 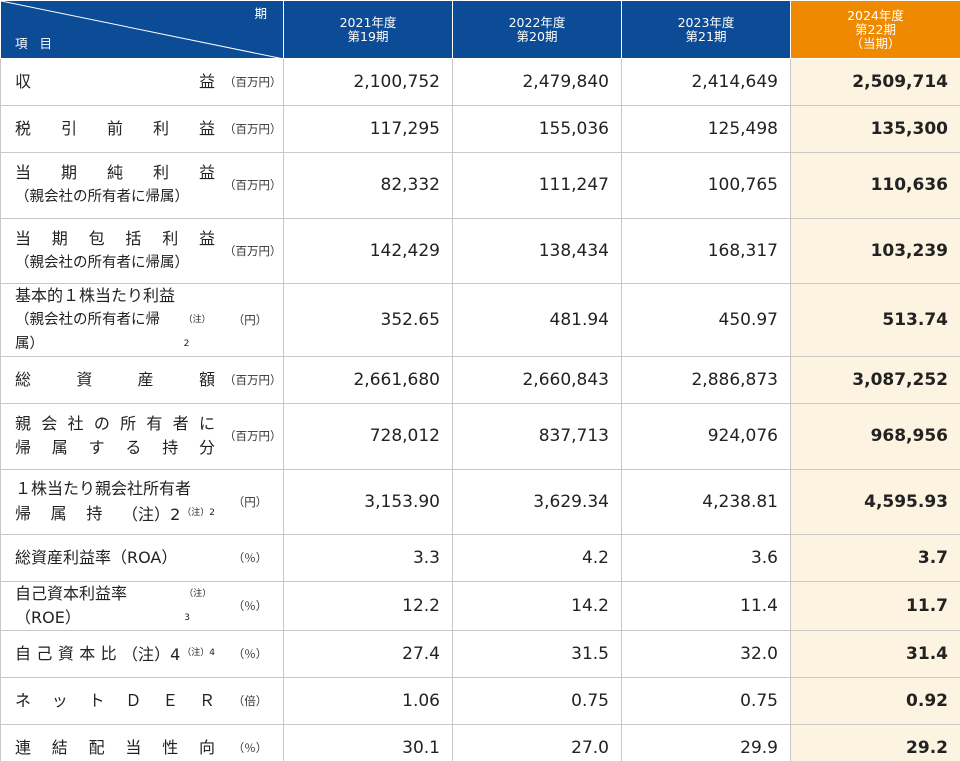 I want to click on value-cell: 30.1, so click(x=368, y=742).